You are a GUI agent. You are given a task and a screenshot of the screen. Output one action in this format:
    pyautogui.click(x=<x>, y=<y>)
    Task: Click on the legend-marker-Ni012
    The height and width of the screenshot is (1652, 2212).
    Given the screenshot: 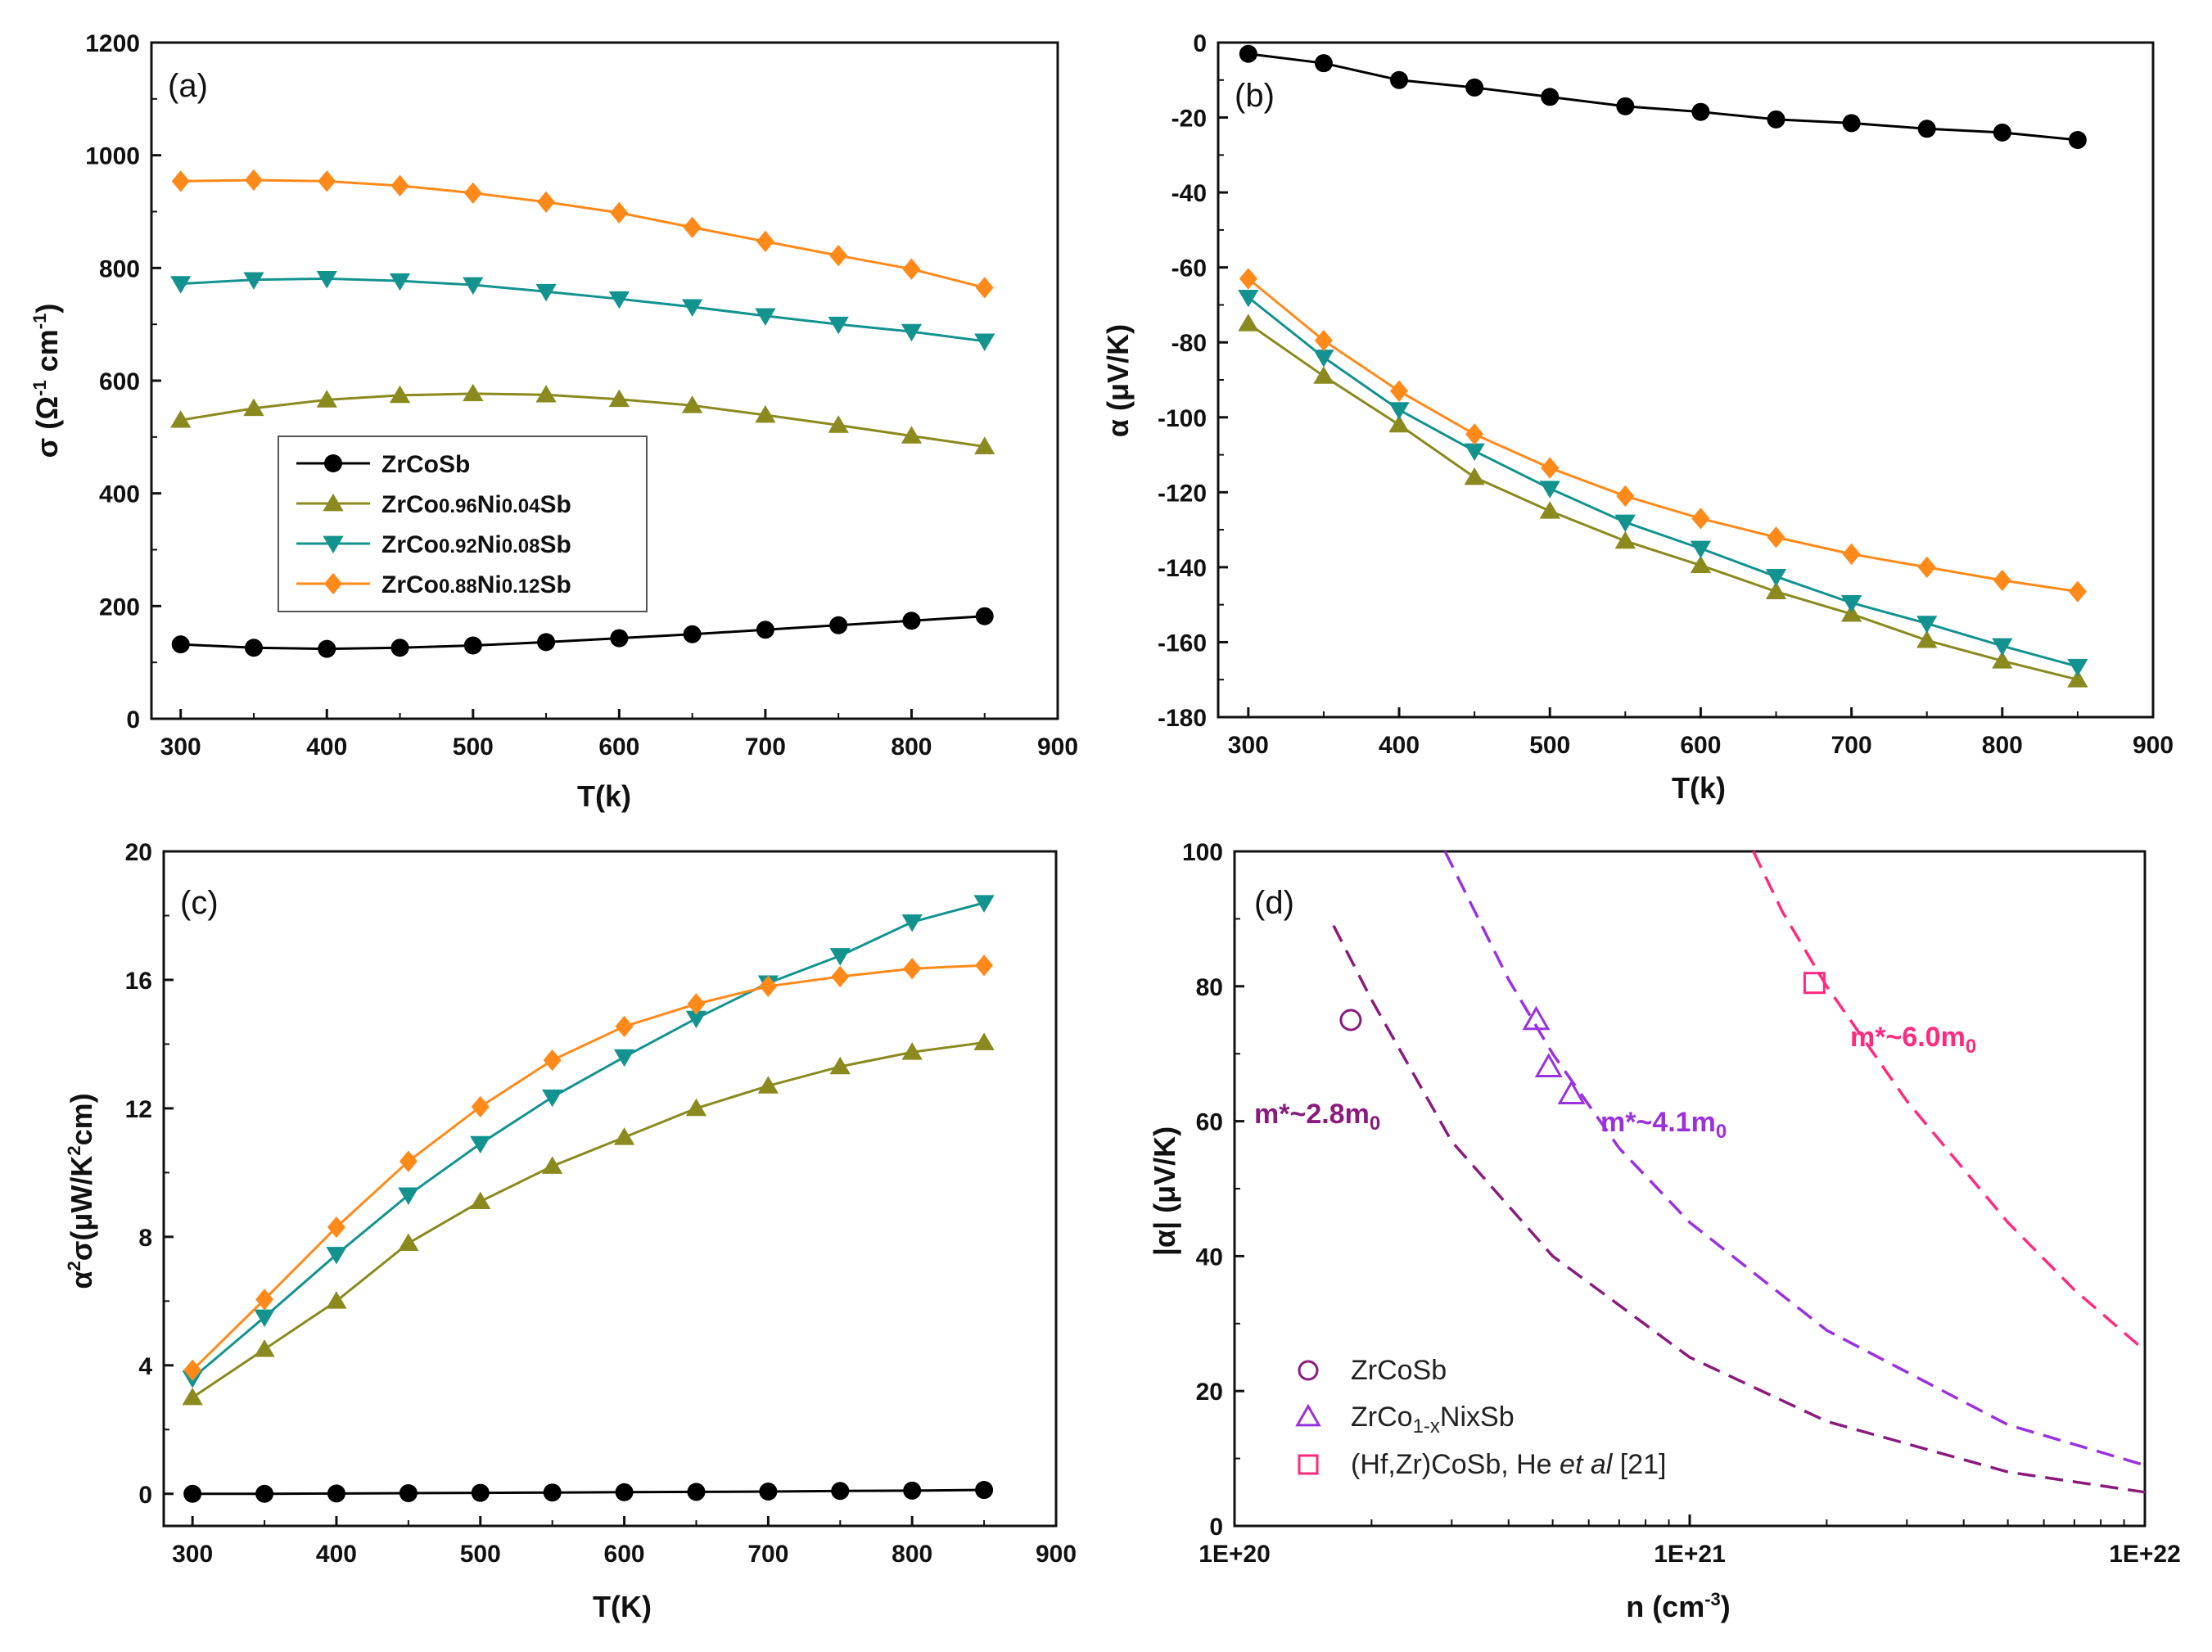 What is the action you would take?
    pyautogui.click(x=333, y=583)
    